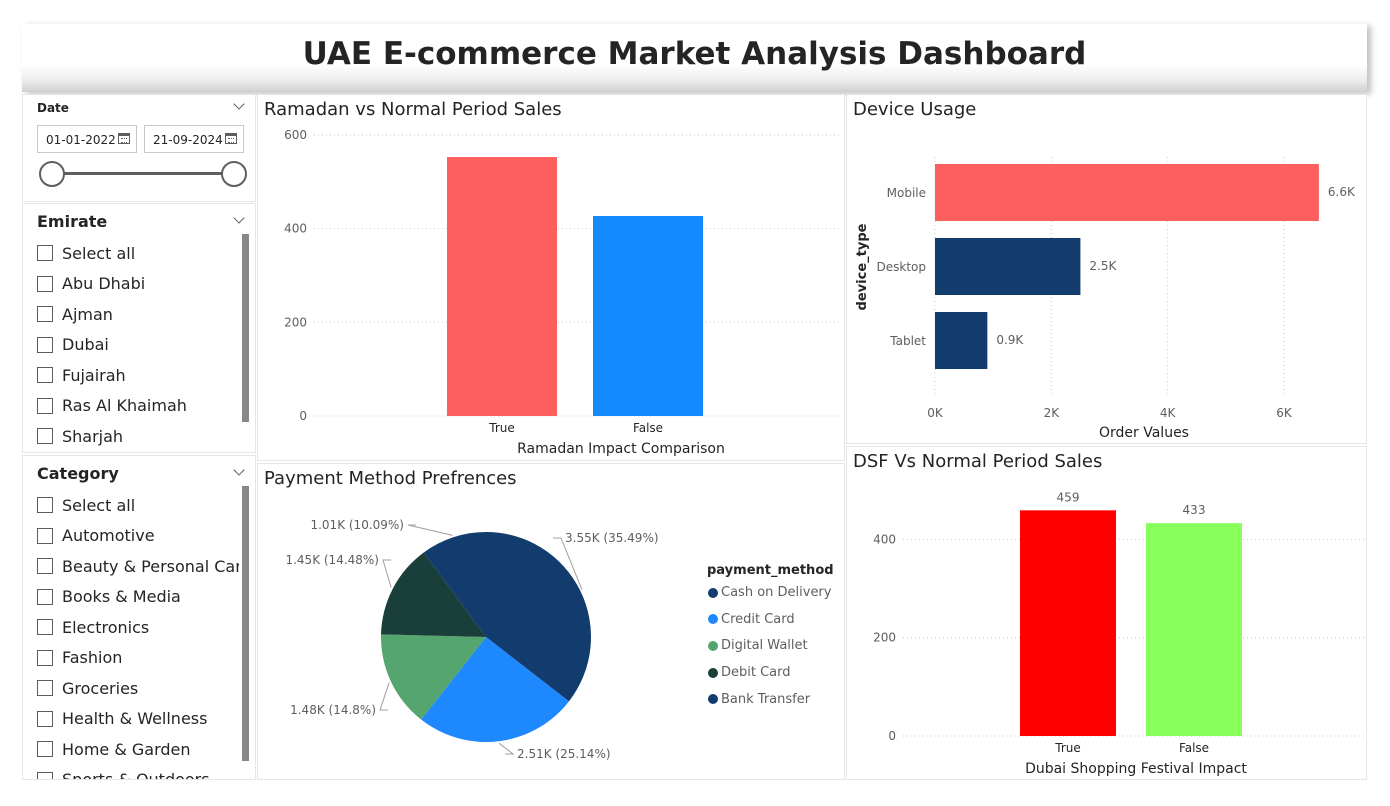 This screenshot has width=1390, height=806. I want to click on end-date-input: 21-09-2024, so click(194, 139).